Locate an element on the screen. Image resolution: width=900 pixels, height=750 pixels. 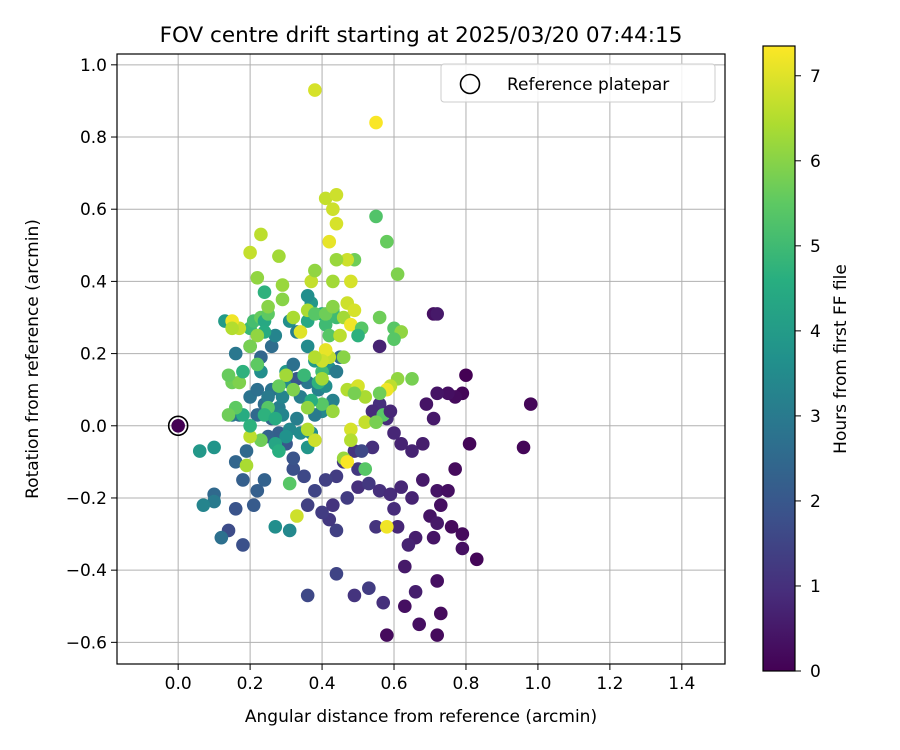
x-tick-label: 0.2 is located at coordinates (250, 684).